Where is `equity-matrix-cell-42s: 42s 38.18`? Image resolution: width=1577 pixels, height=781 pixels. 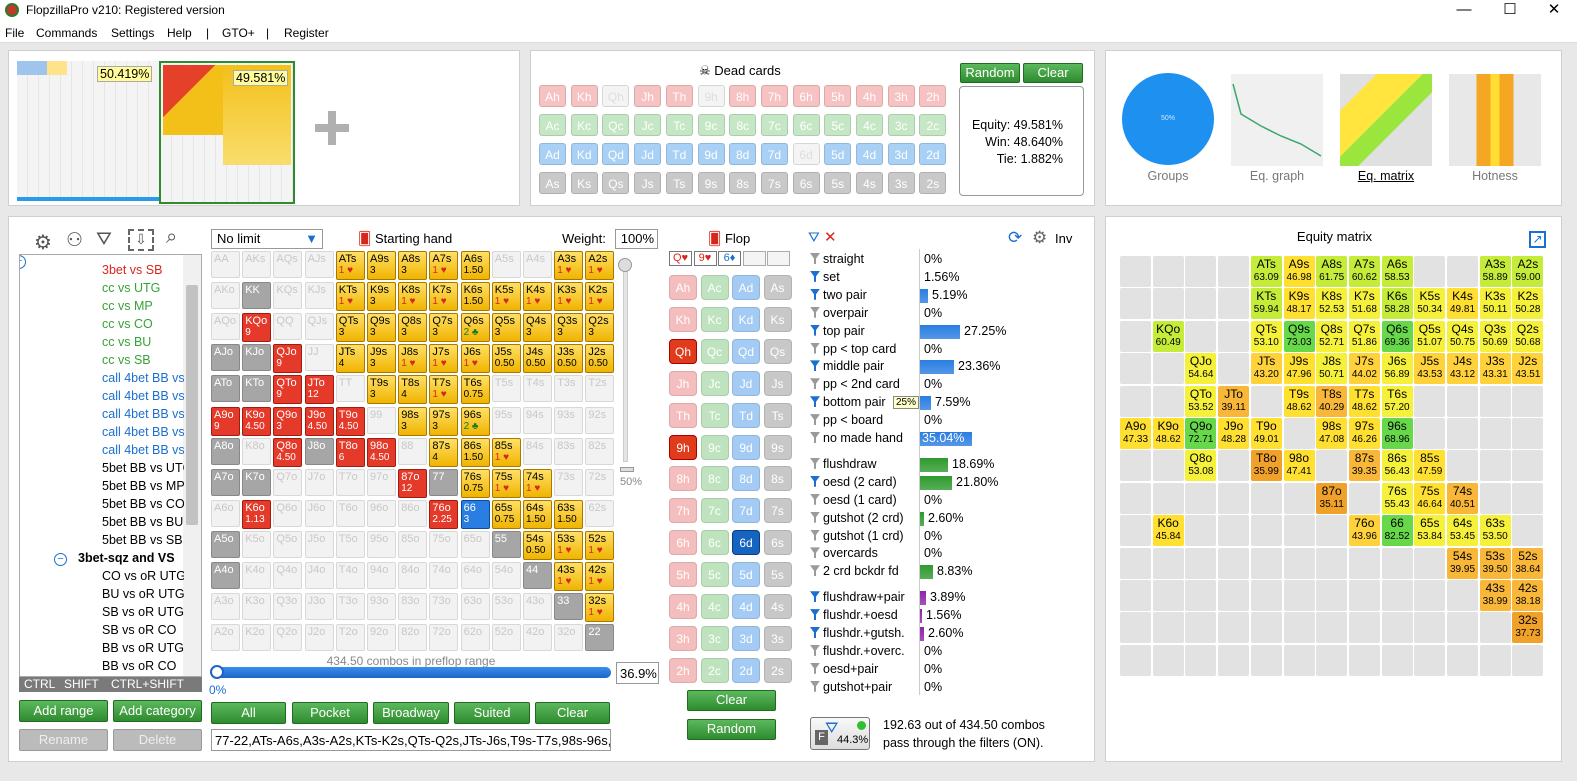
equity-matrix-cell-42s: 42s 38.18 is located at coordinates (1528, 595).